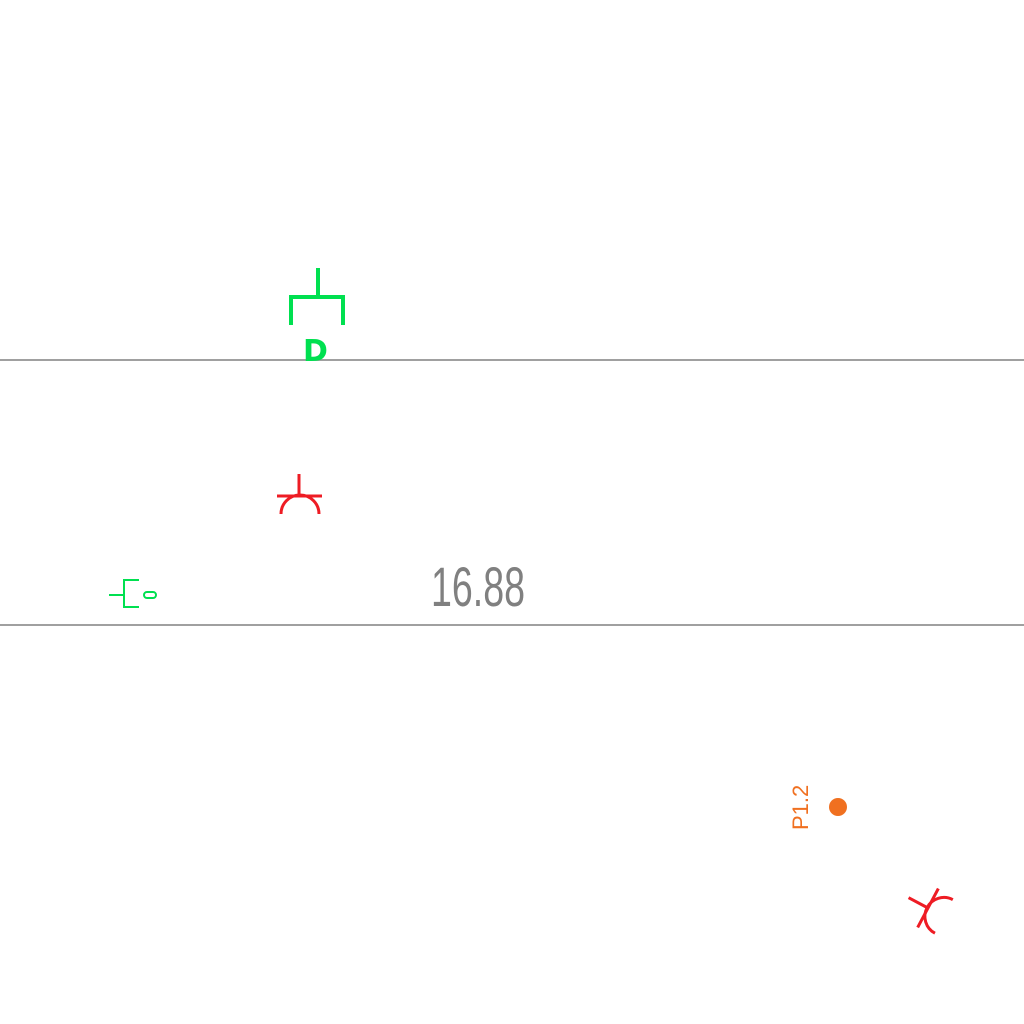  What do you see at coordinates (133, 593) in the screenshot?
I see `switch-symbol-icon` at bounding box center [133, 593].